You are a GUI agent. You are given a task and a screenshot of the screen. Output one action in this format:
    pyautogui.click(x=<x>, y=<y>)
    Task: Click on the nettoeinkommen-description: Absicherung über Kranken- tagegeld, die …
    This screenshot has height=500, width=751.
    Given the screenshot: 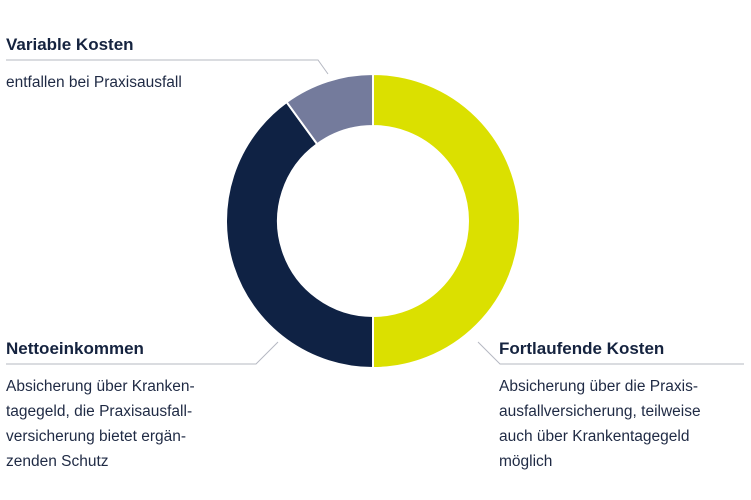 What is the action you would take?
    pyautogui.click(x=100, y=424)
    